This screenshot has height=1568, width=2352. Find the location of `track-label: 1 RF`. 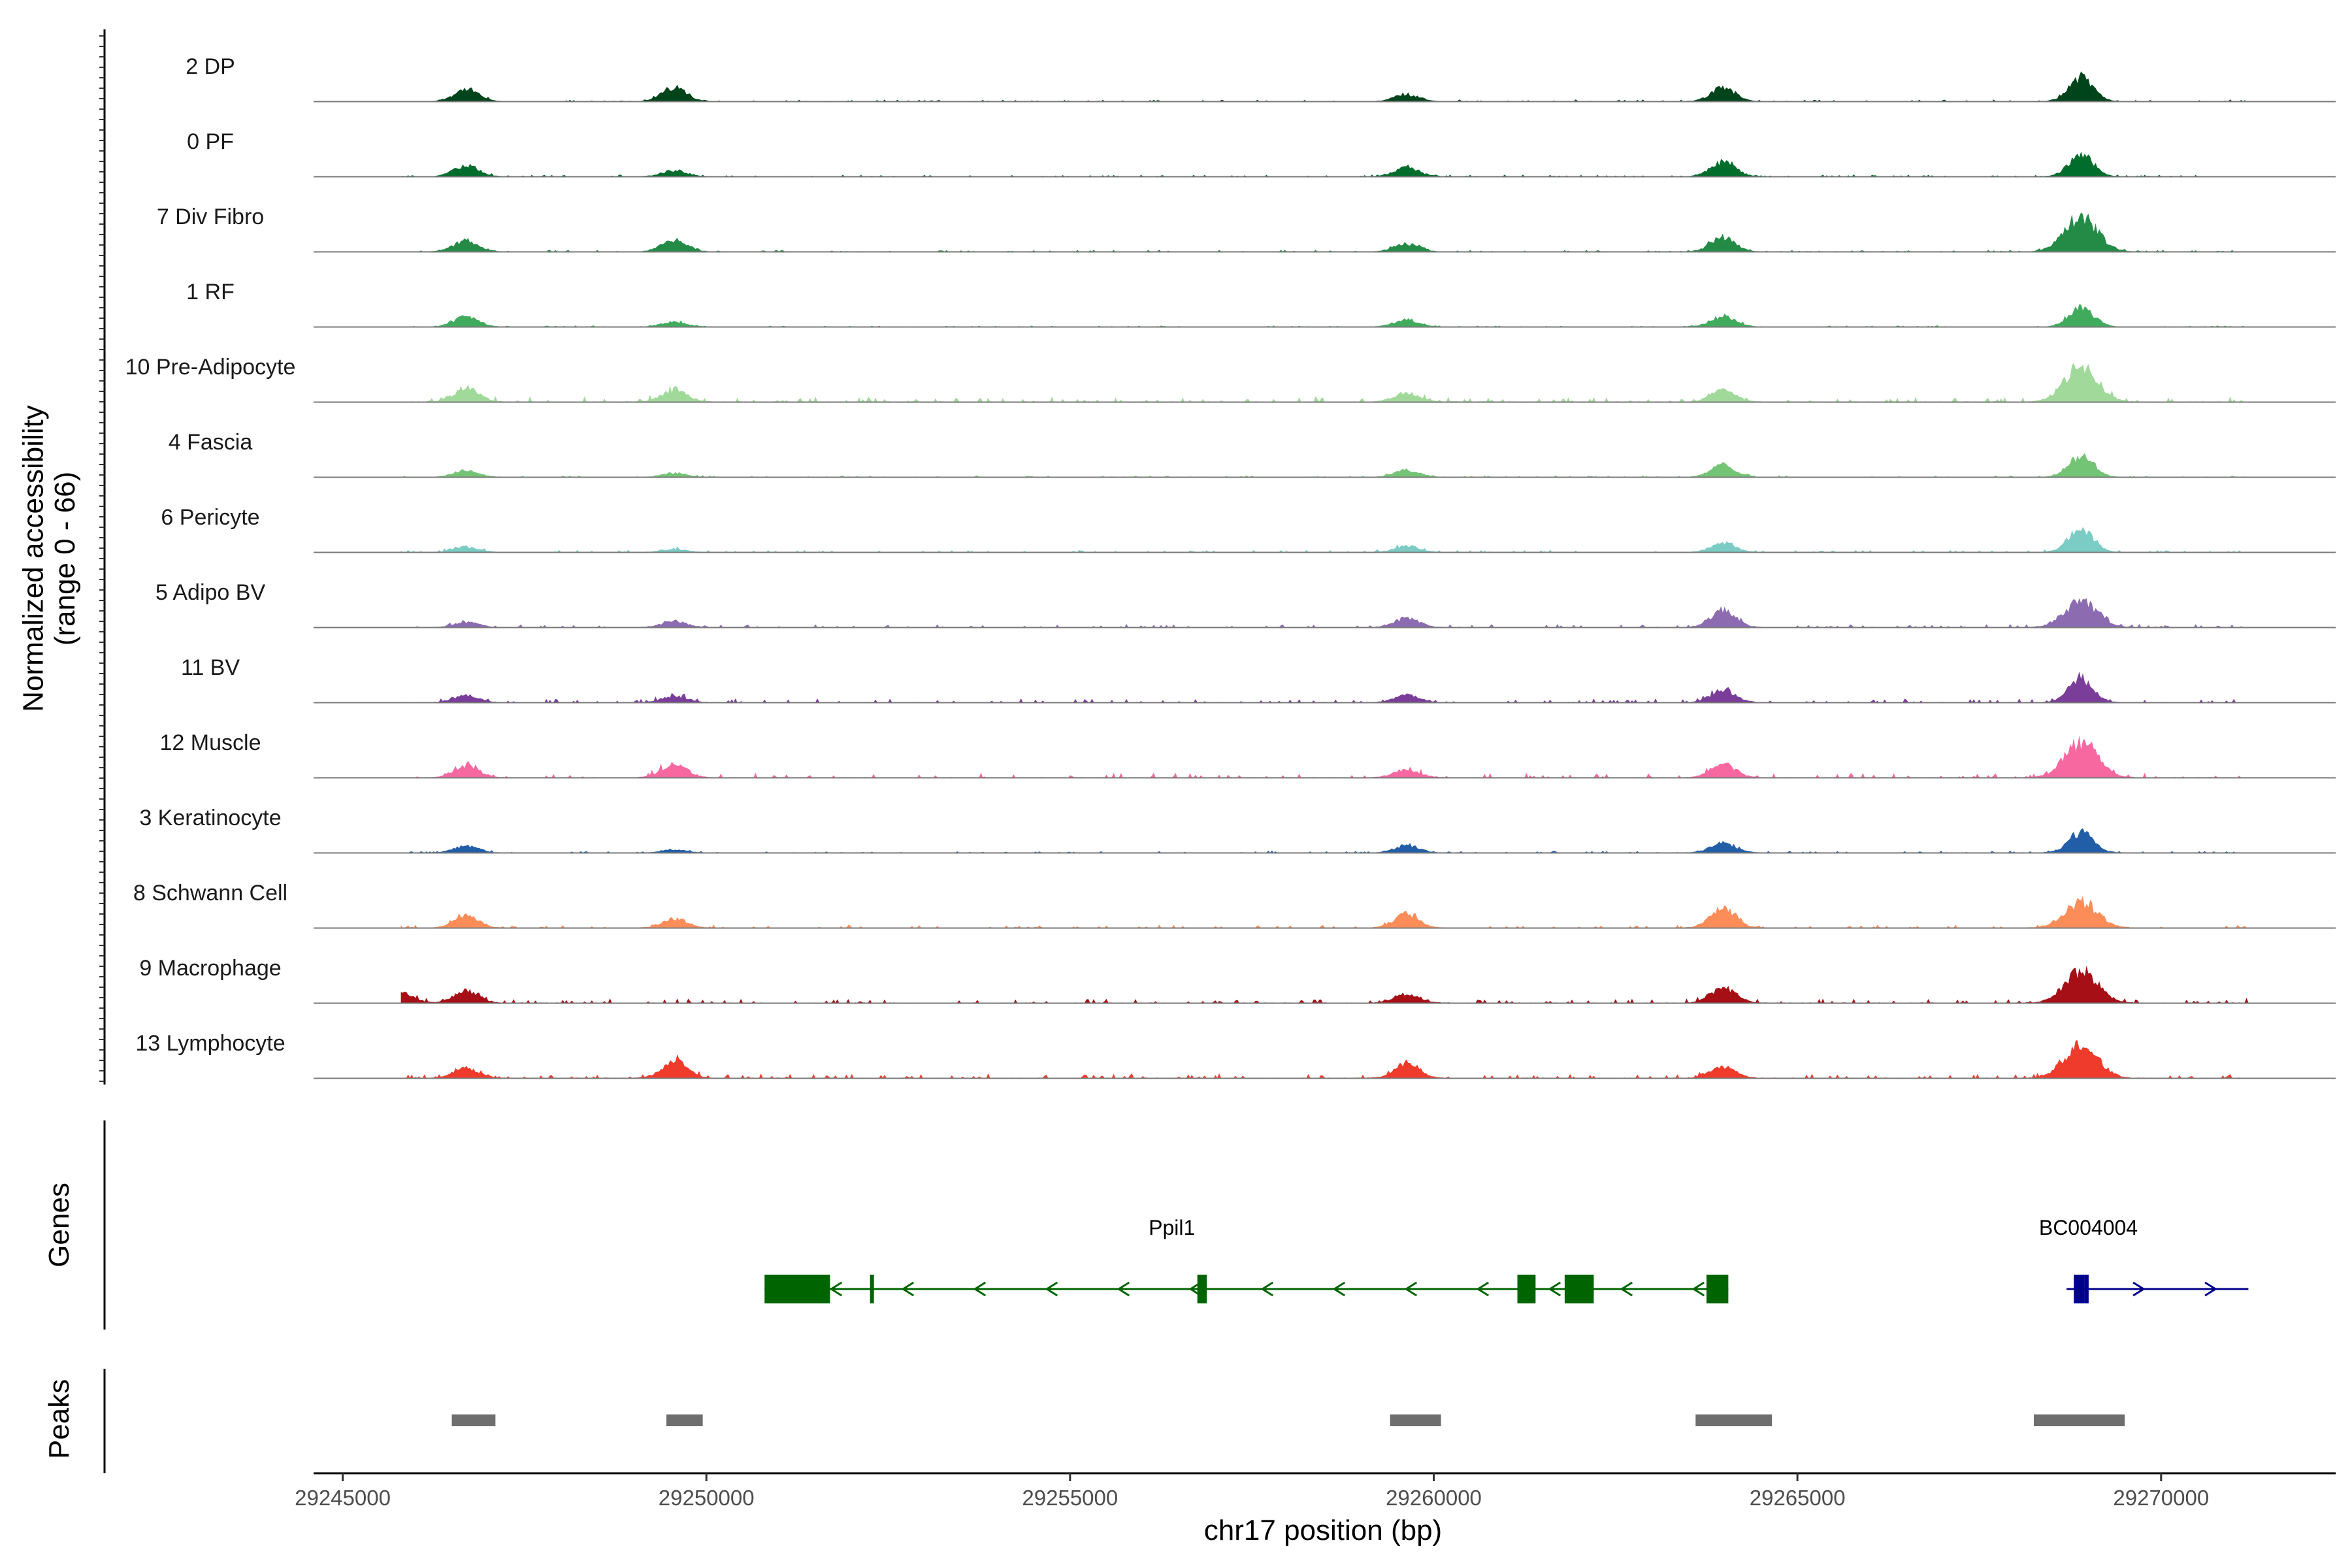

track-label: 1 RF is located at coordinates (210, 292).